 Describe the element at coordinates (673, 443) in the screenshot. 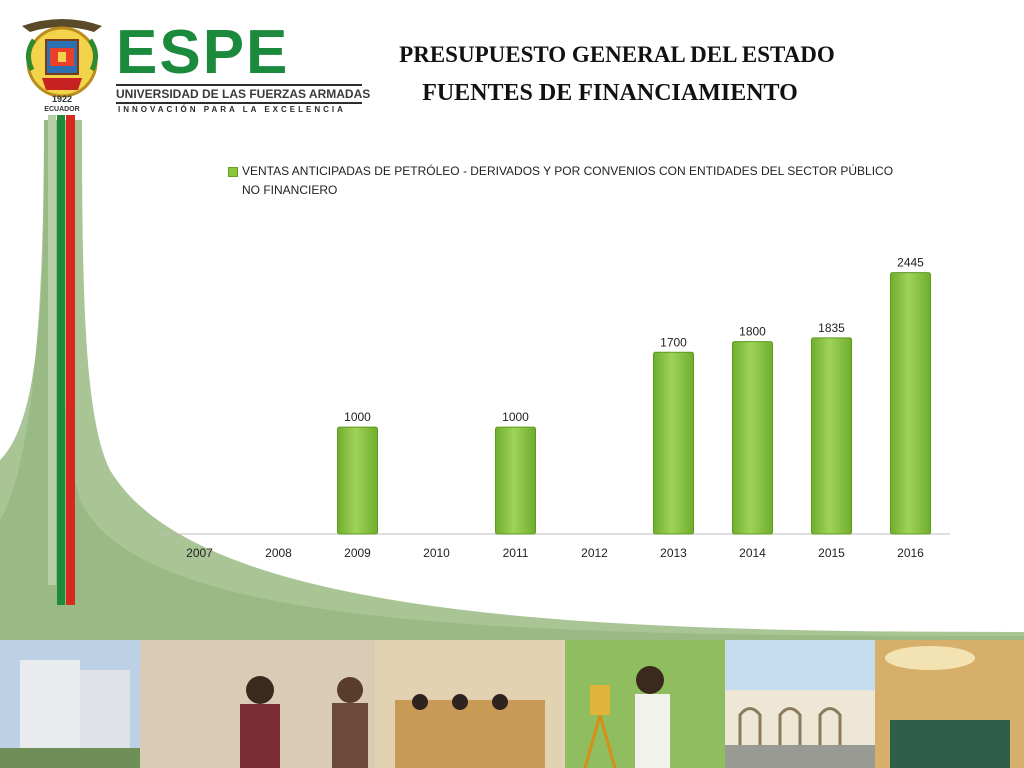

I see `bar-2013` at that location.